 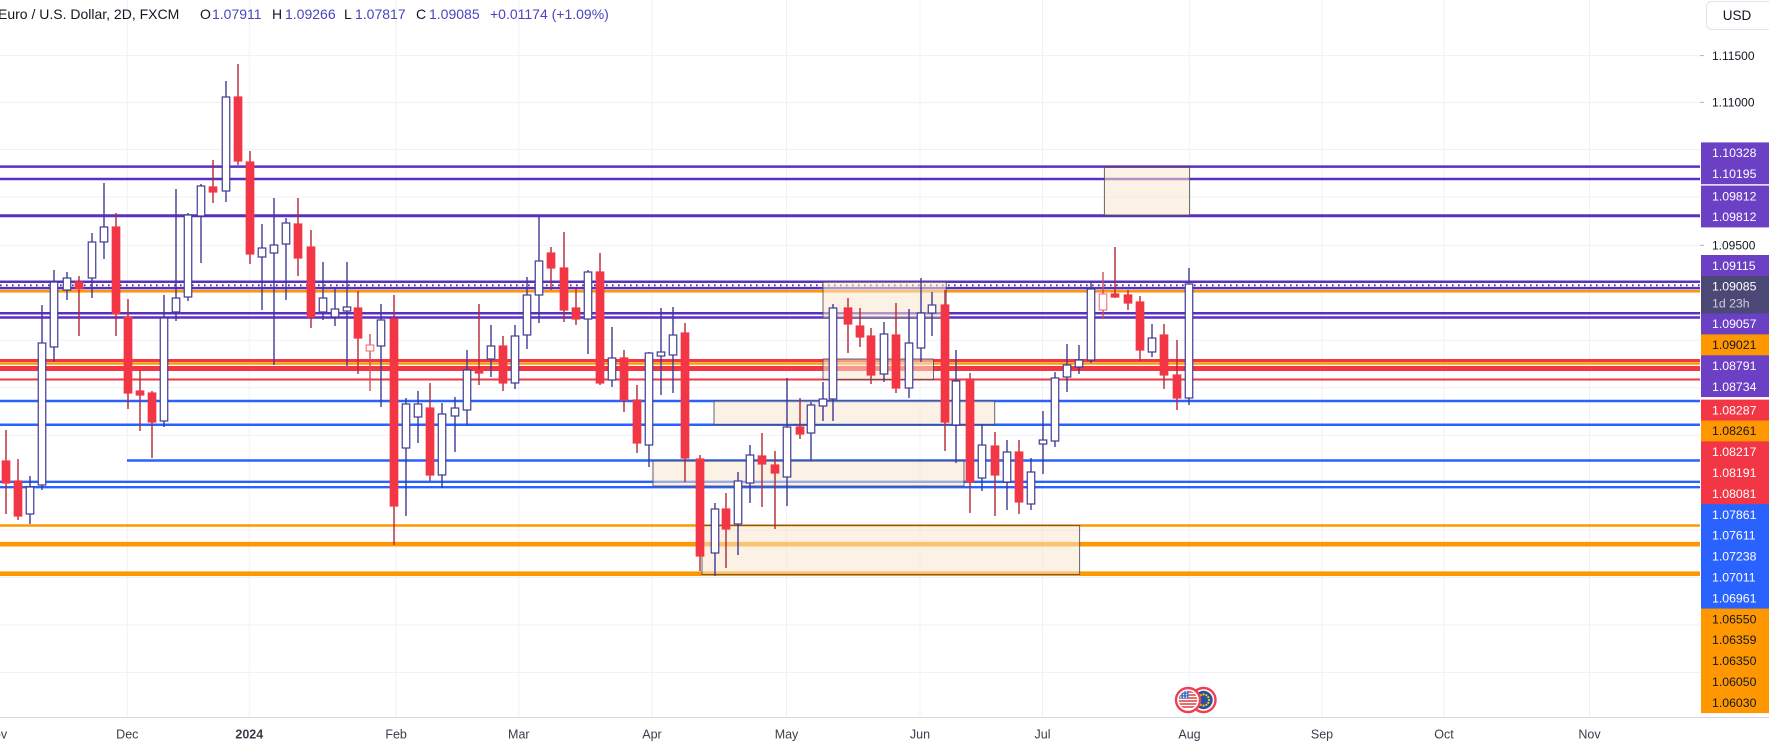 I want to click on svg-text: Jul, so click(x=1043, y=735).